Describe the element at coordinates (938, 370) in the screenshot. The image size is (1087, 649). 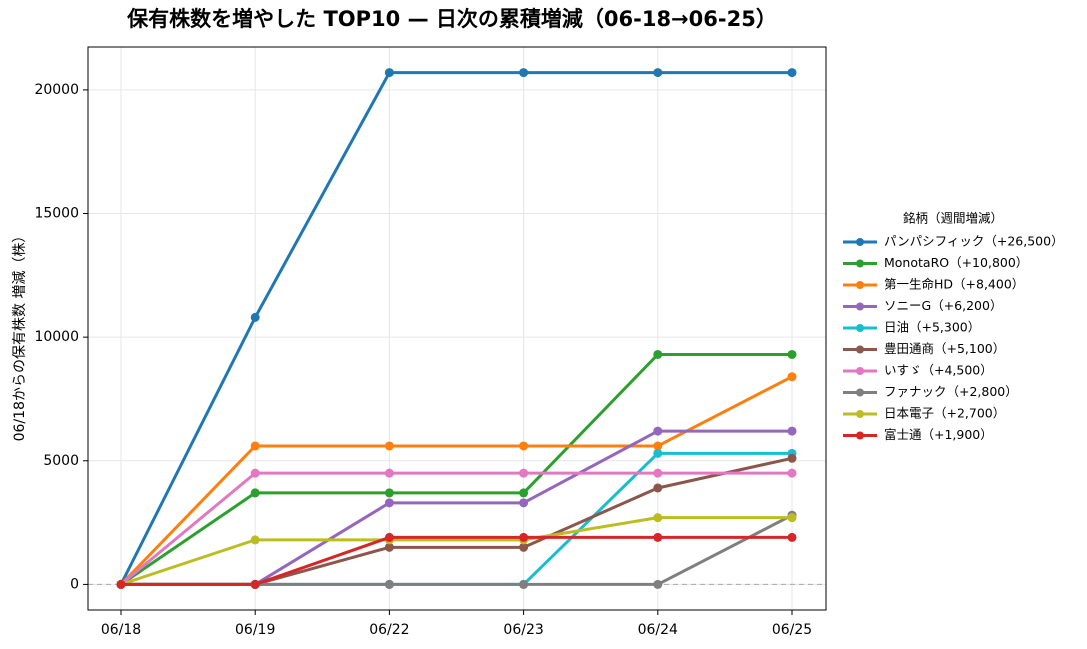
I see `legend-label: いすゞ（+4,500）` at that location.